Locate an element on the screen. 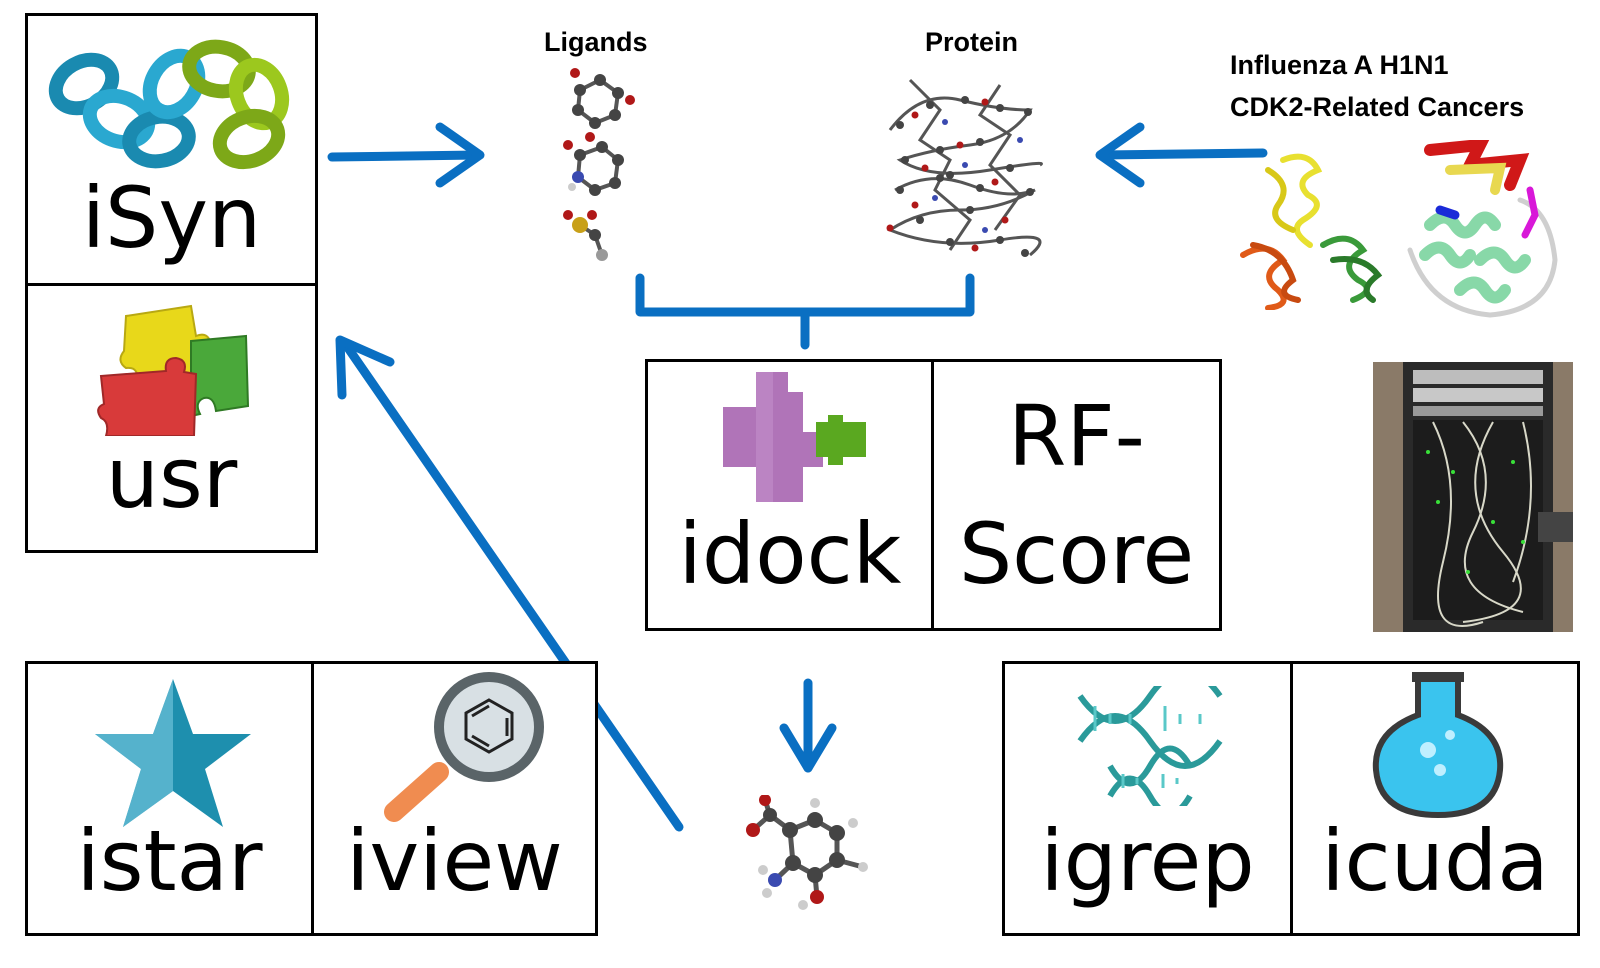 The width and height of the screenshot is (1600, 968). disease-label-2: CDK2-Related Cancers is located at coordinates (1377, 107).